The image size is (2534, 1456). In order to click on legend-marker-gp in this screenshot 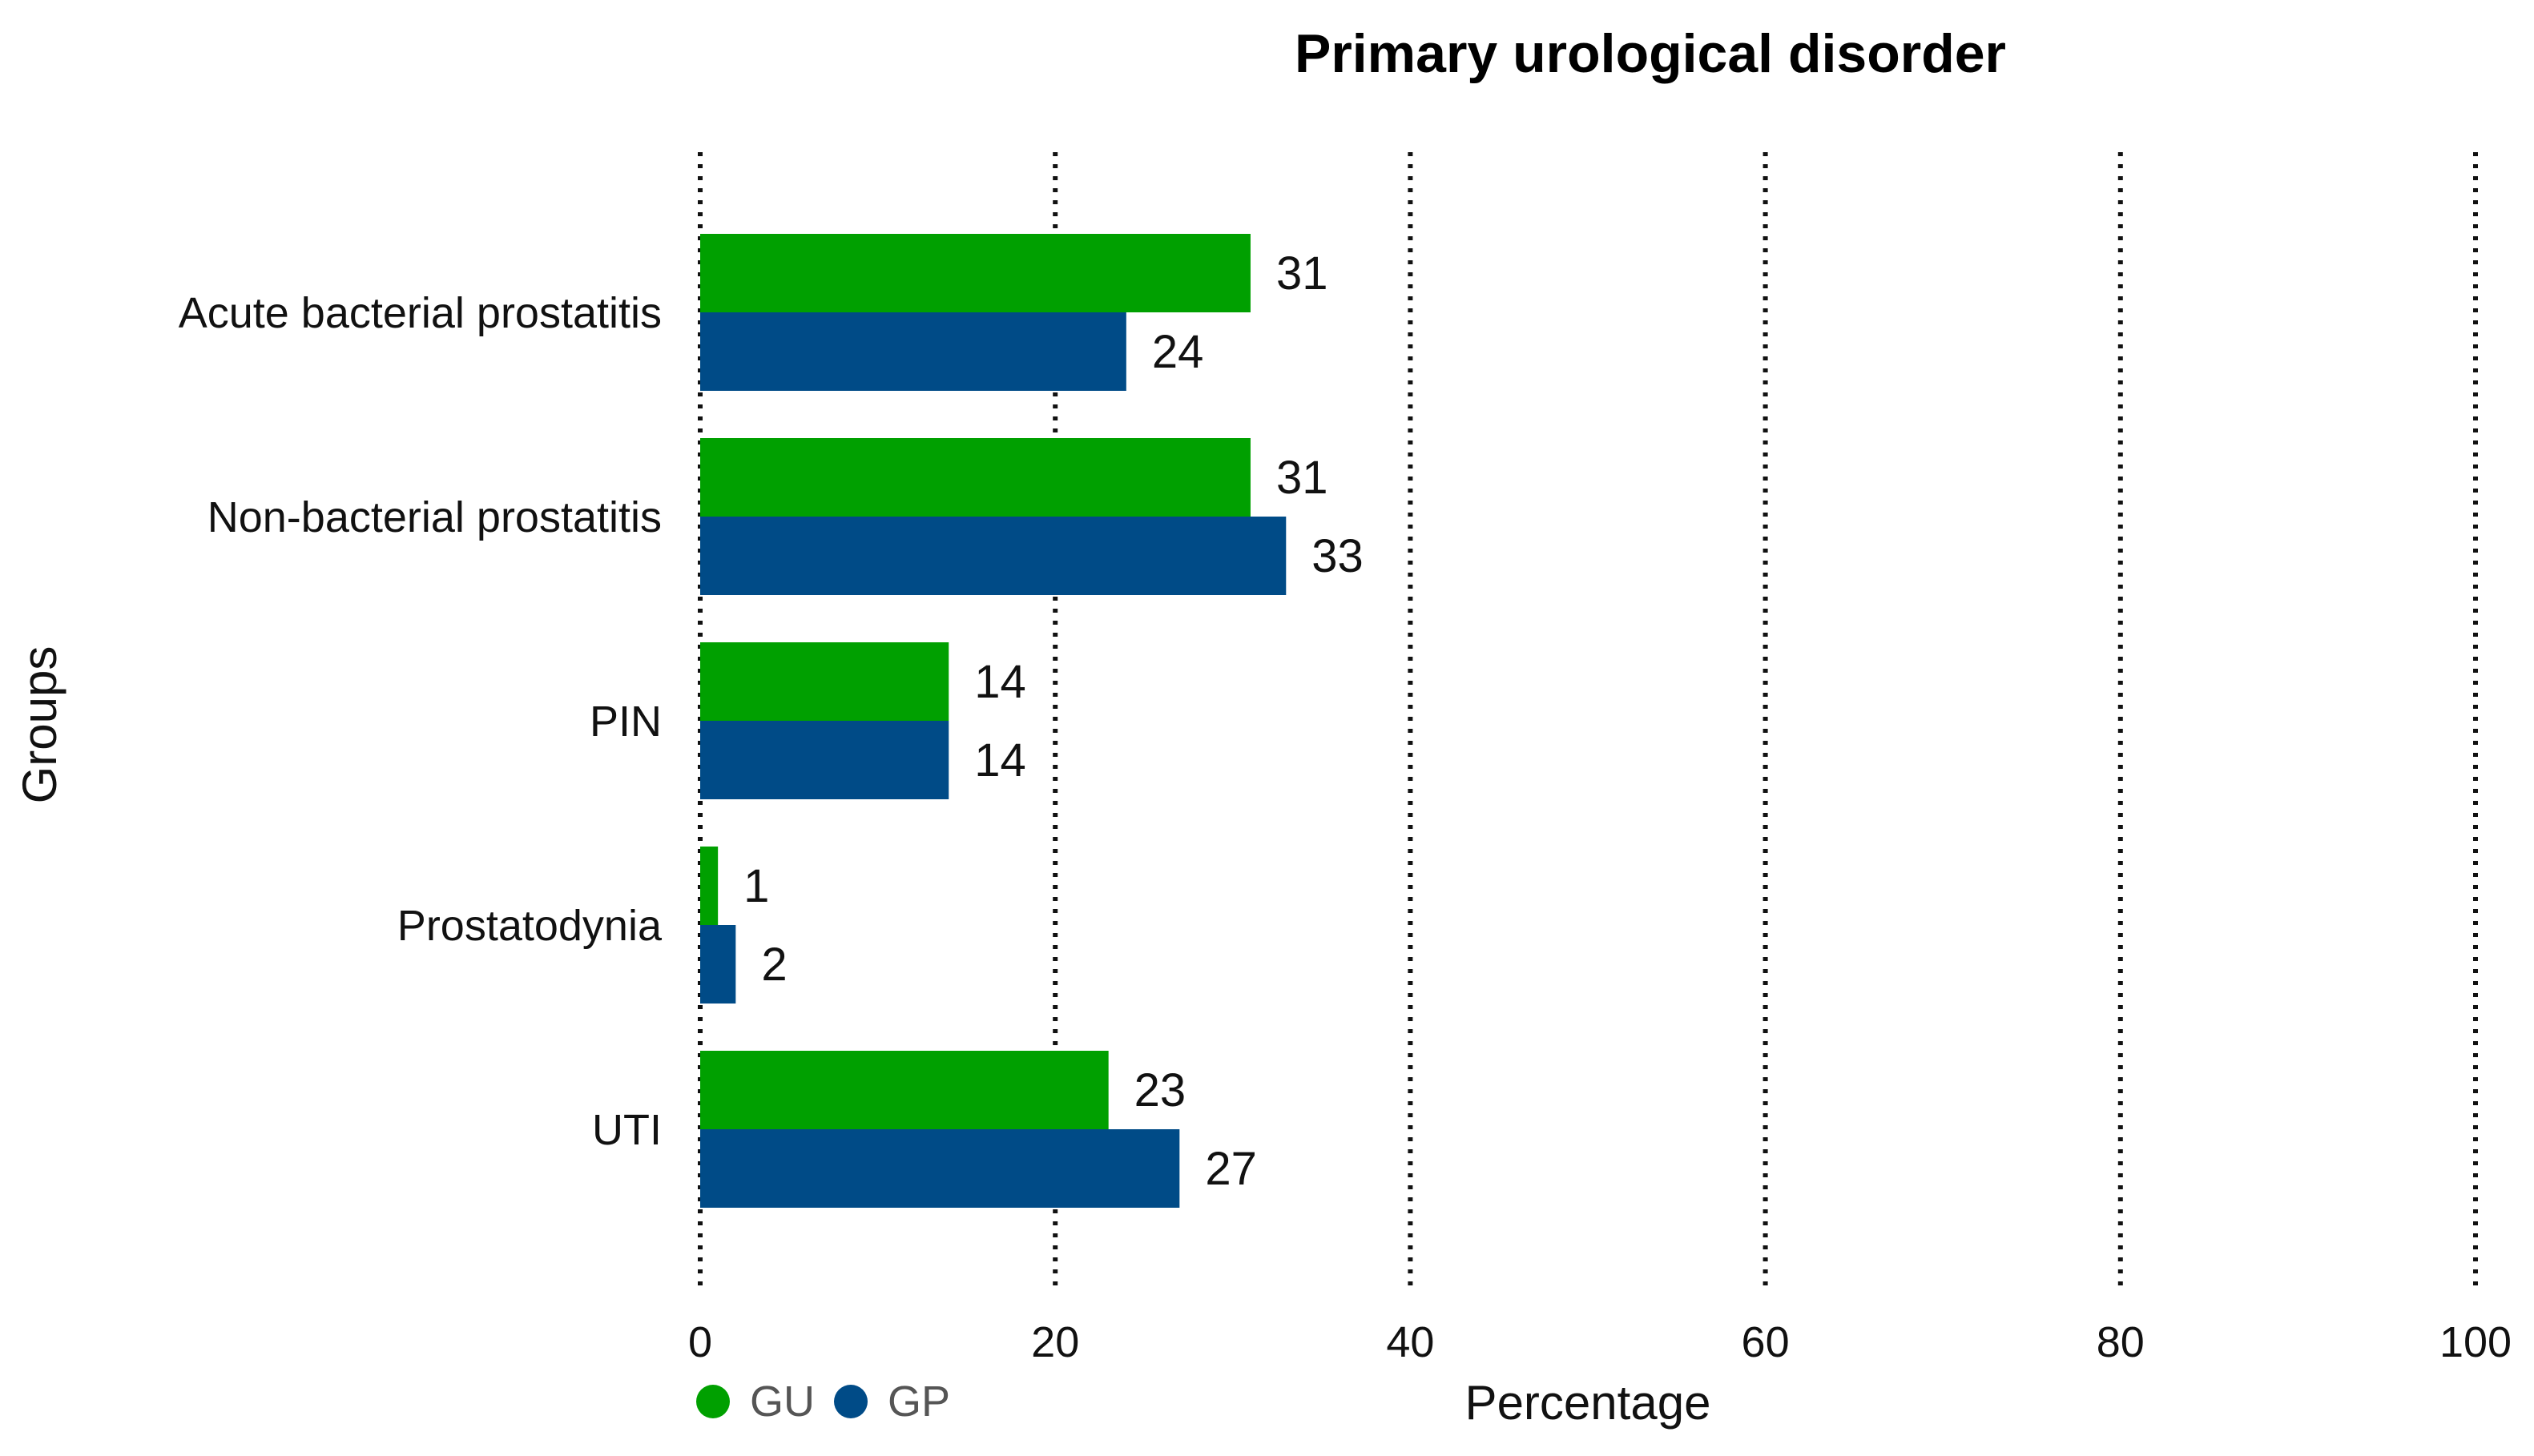, I will do `click(851, 1401)`.